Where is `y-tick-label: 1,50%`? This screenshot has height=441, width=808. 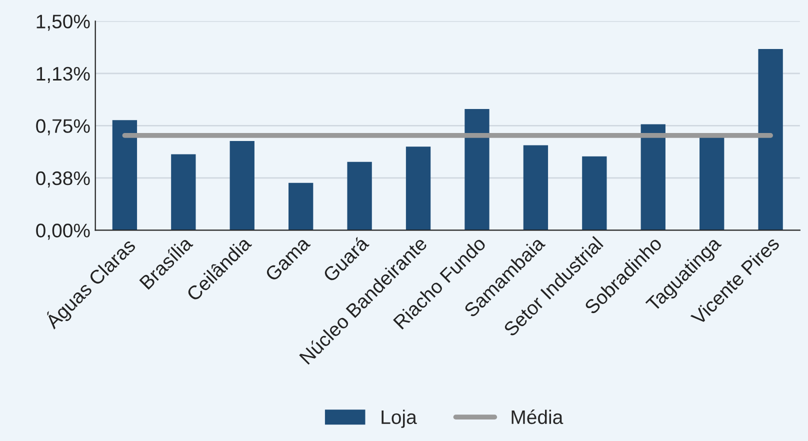
y-tick-label: 1,50% is located at coordinates (63, 22).